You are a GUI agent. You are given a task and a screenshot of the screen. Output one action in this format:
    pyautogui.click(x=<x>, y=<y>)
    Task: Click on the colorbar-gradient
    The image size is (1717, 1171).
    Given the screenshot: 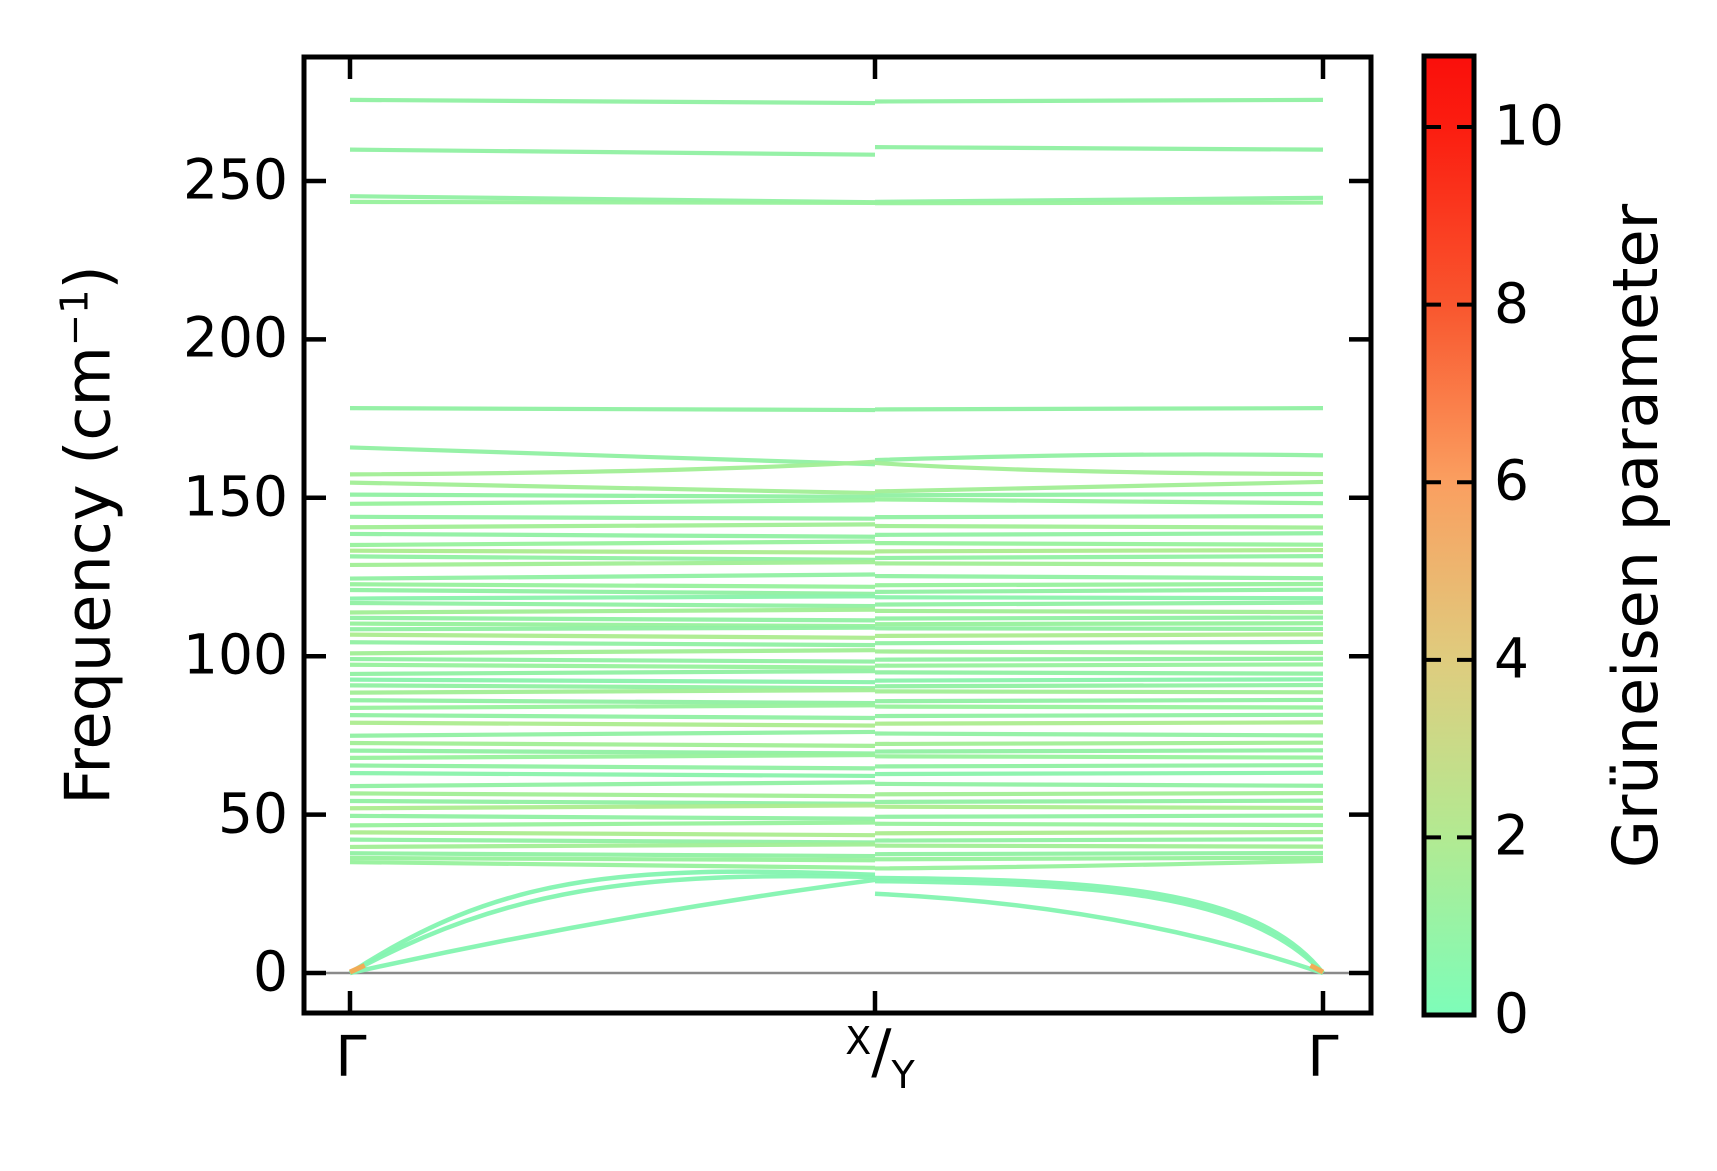 What is the action you would take?
    pyautogui.click(x=1449, y=535)
    